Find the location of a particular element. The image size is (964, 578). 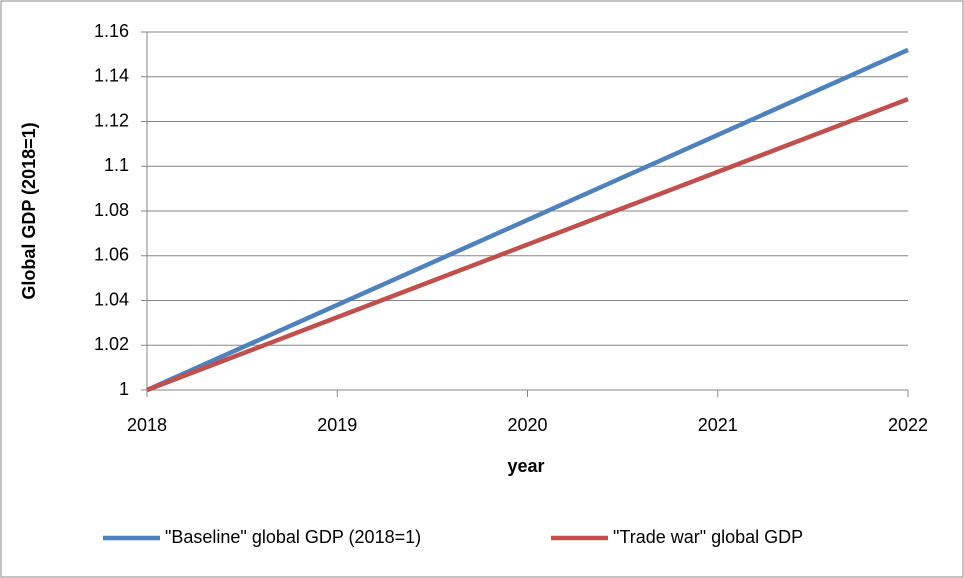

y-tick-label: 1.08 is located at coordinates (111, 210).